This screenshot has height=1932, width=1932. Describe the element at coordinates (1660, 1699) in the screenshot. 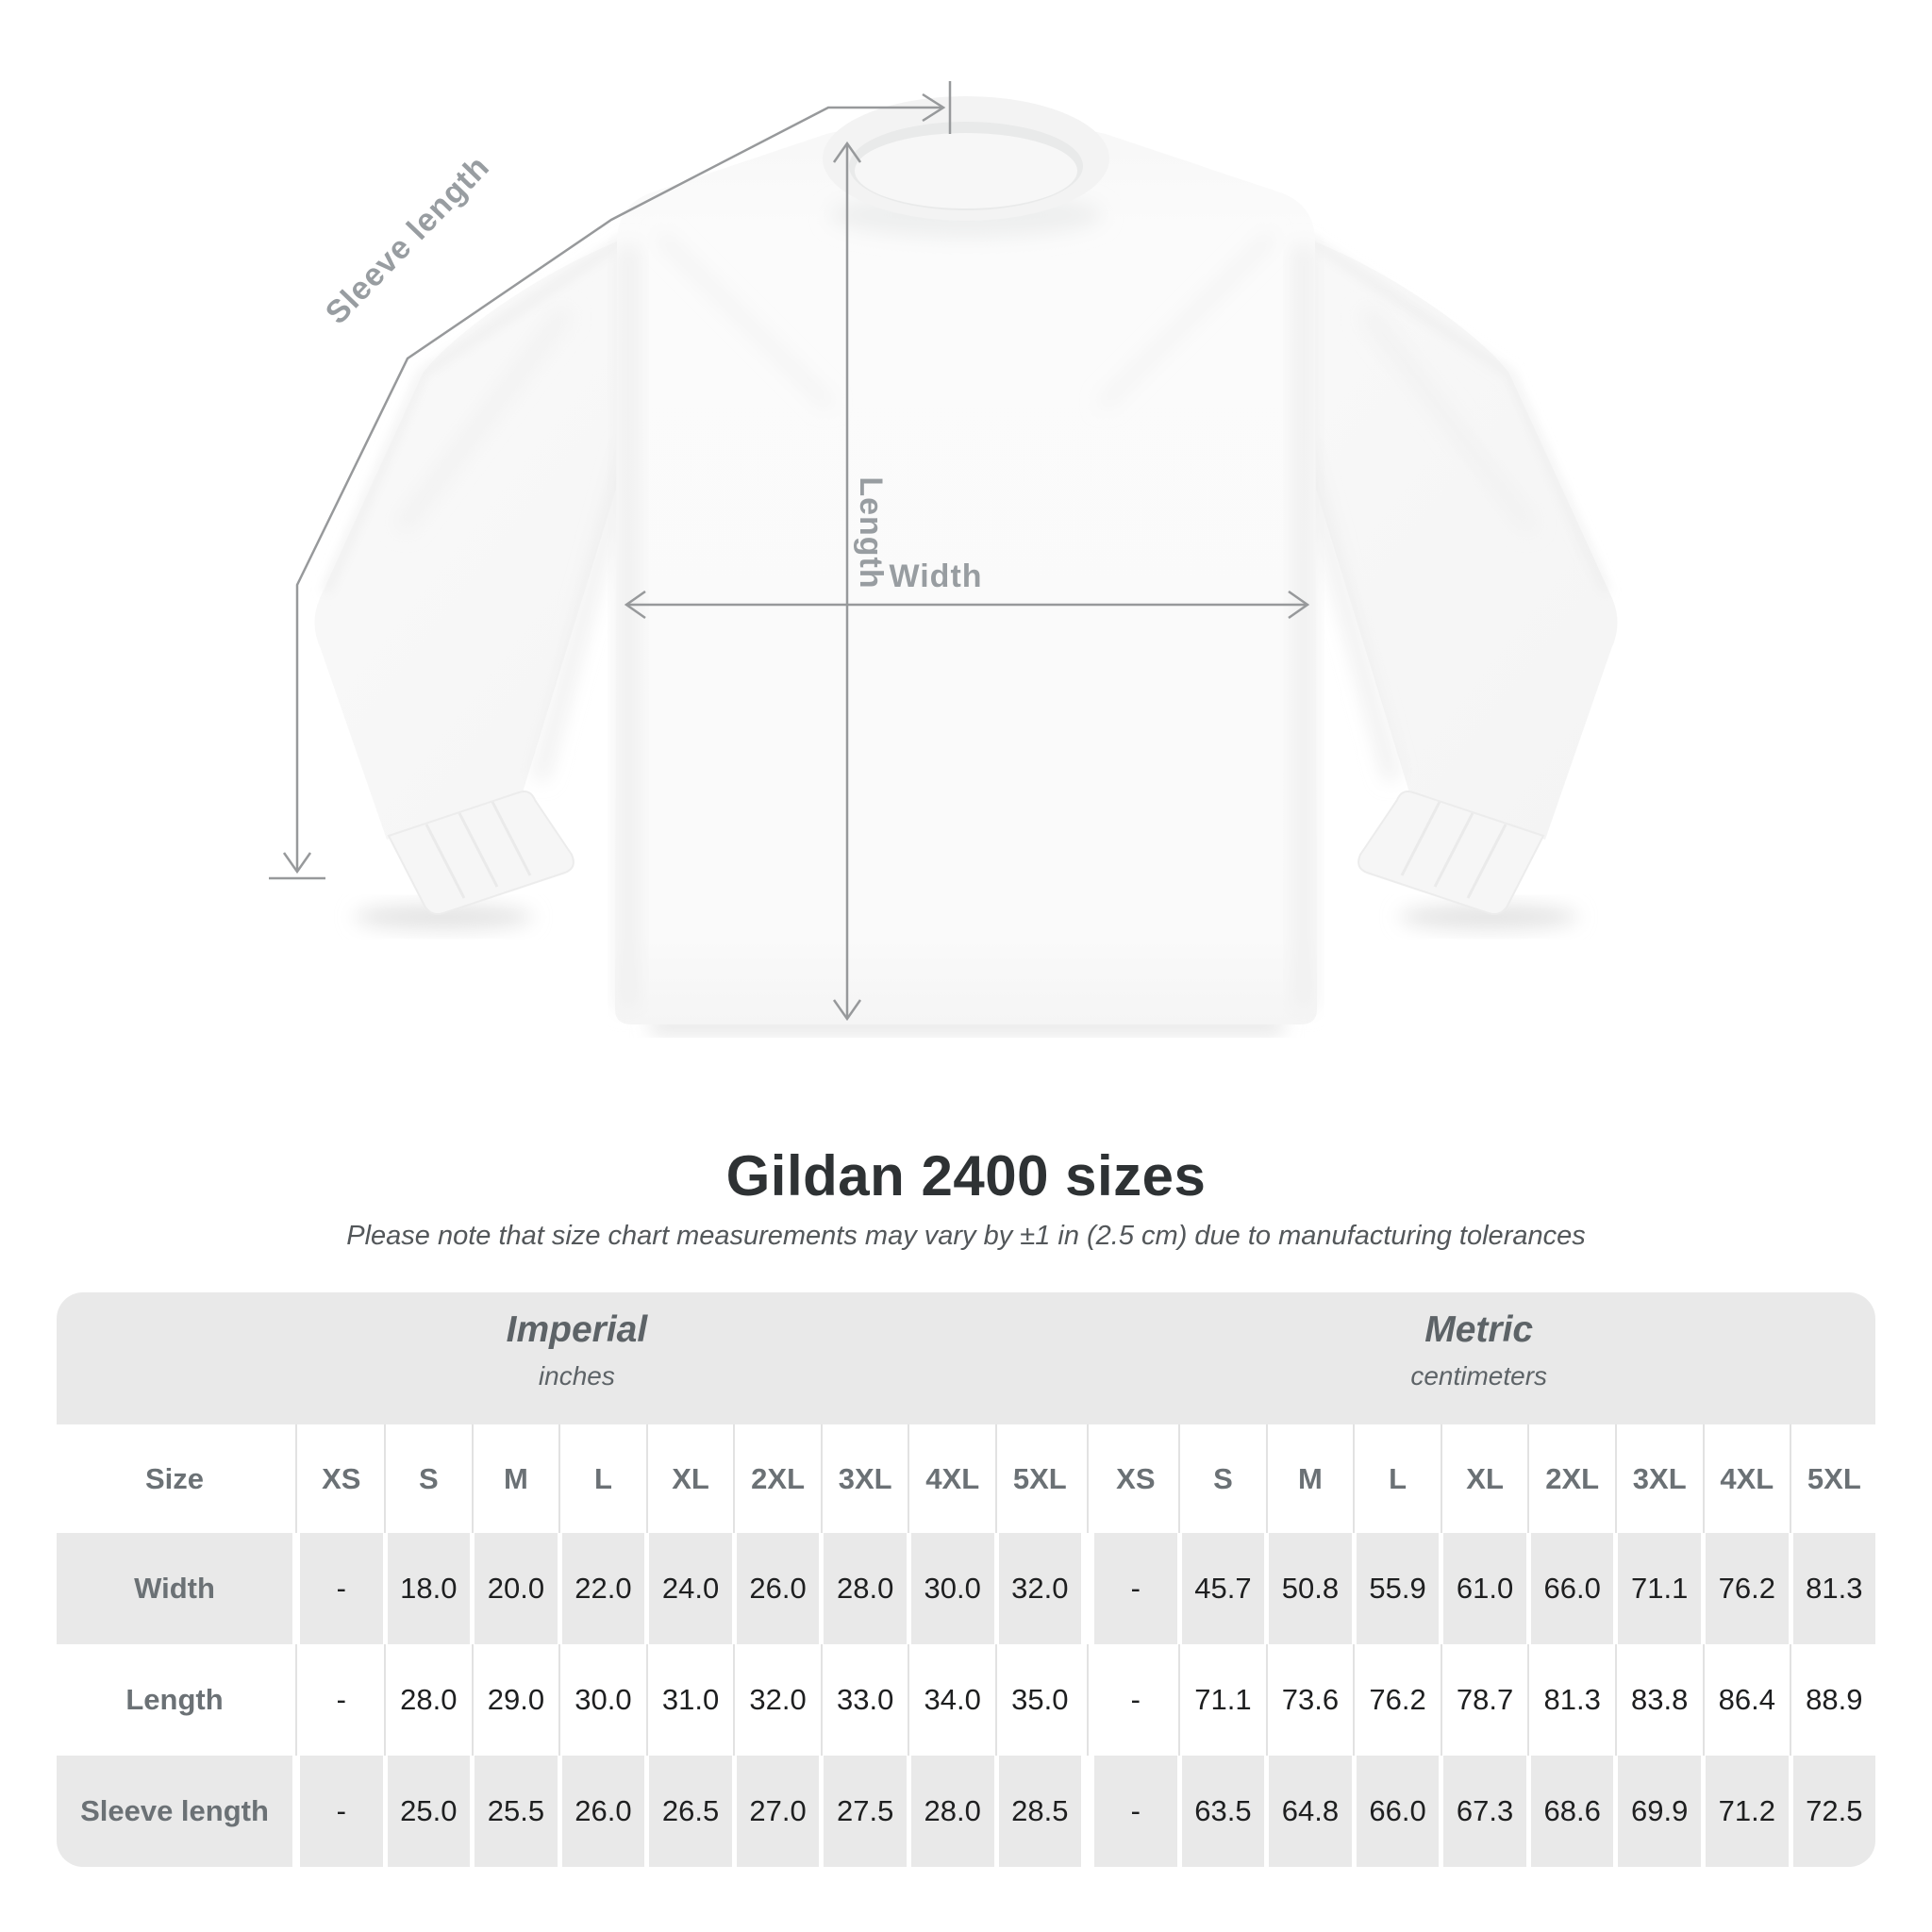

I see `table-cell: 83.8` at that location.